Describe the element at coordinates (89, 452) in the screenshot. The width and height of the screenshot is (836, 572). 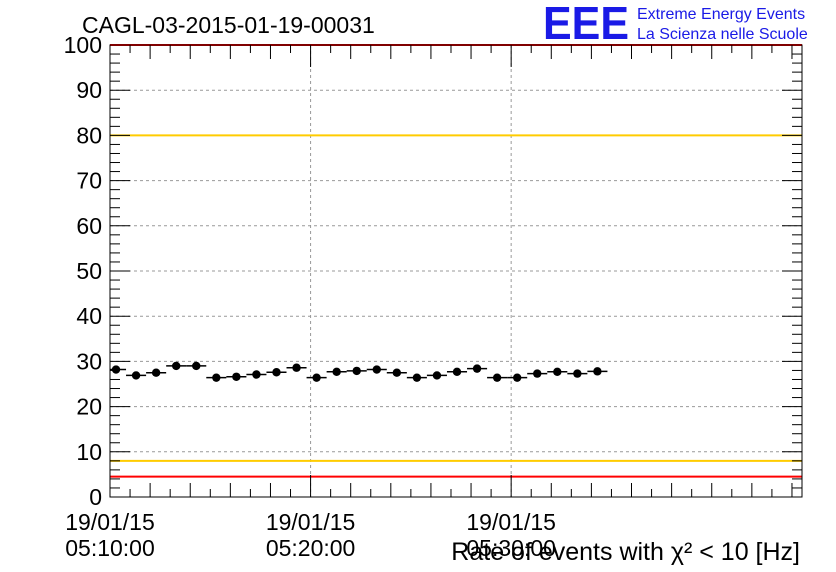
I see `y-tick-label: 10` at that location.